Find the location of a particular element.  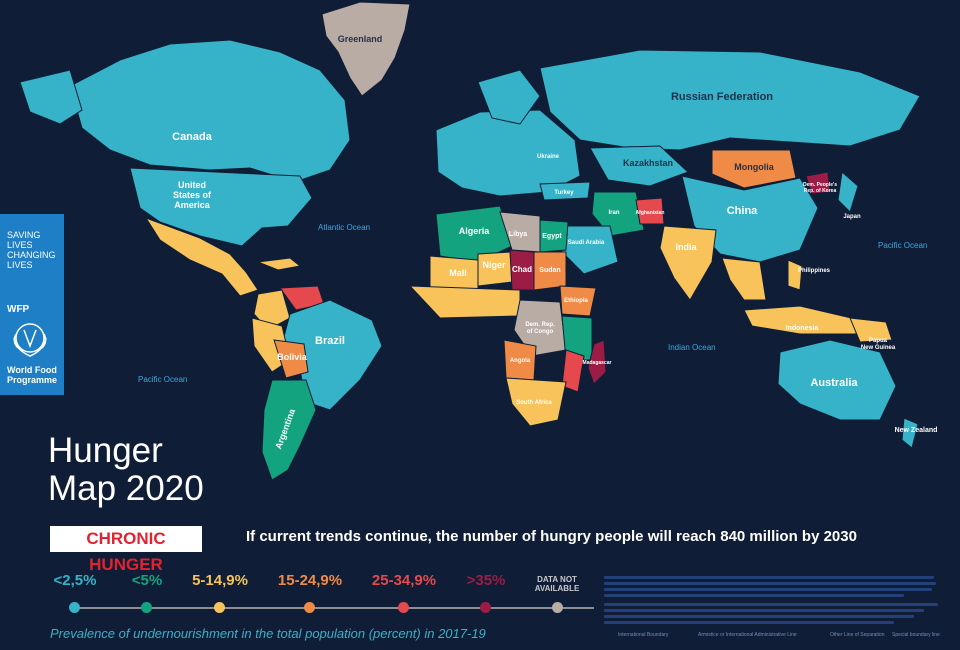

egypt-shape is located at coordinates (554, 236).